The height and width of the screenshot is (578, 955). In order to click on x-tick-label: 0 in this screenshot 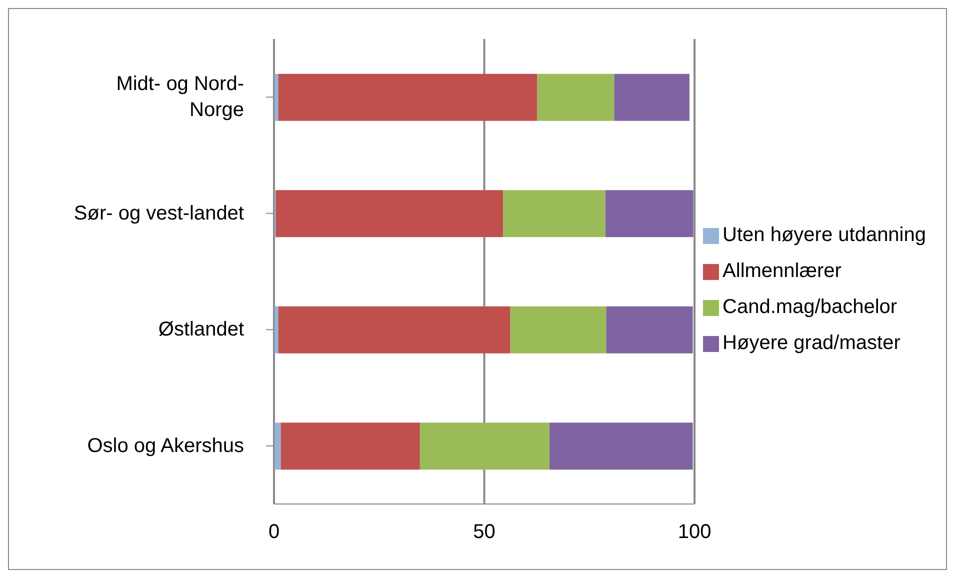, I will do `click(274, 532)`.